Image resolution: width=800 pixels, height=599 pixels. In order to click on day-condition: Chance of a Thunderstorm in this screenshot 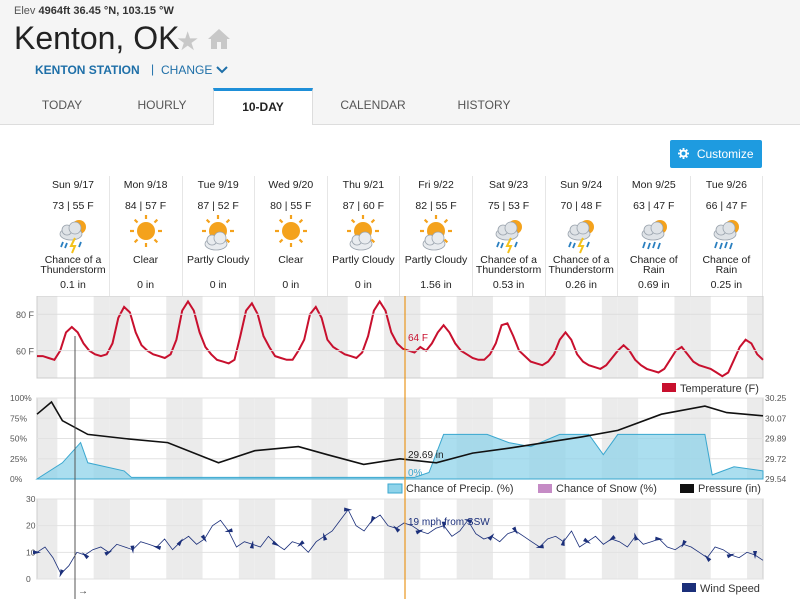, I will do `click(508, 265)`.